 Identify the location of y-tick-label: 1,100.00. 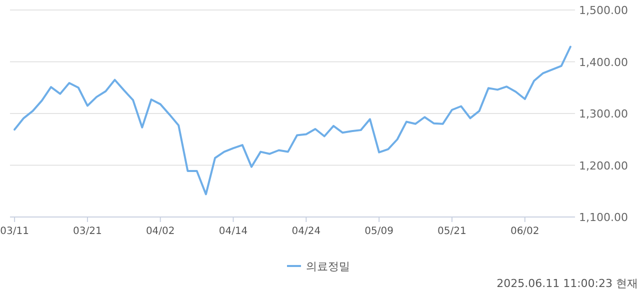
(603, 217).